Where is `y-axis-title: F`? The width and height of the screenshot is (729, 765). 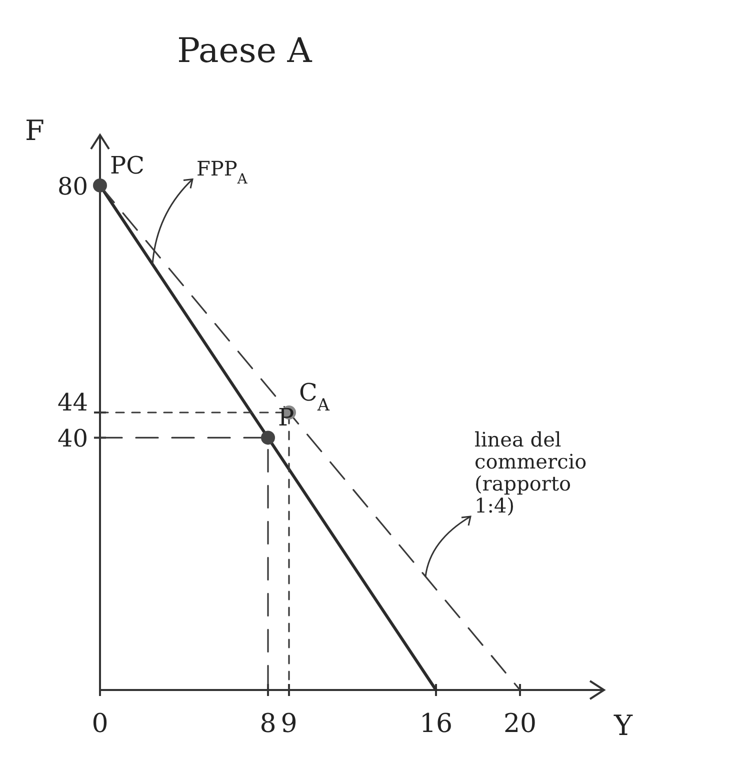 y-axis-title: F is located at coordinates (34, 130).